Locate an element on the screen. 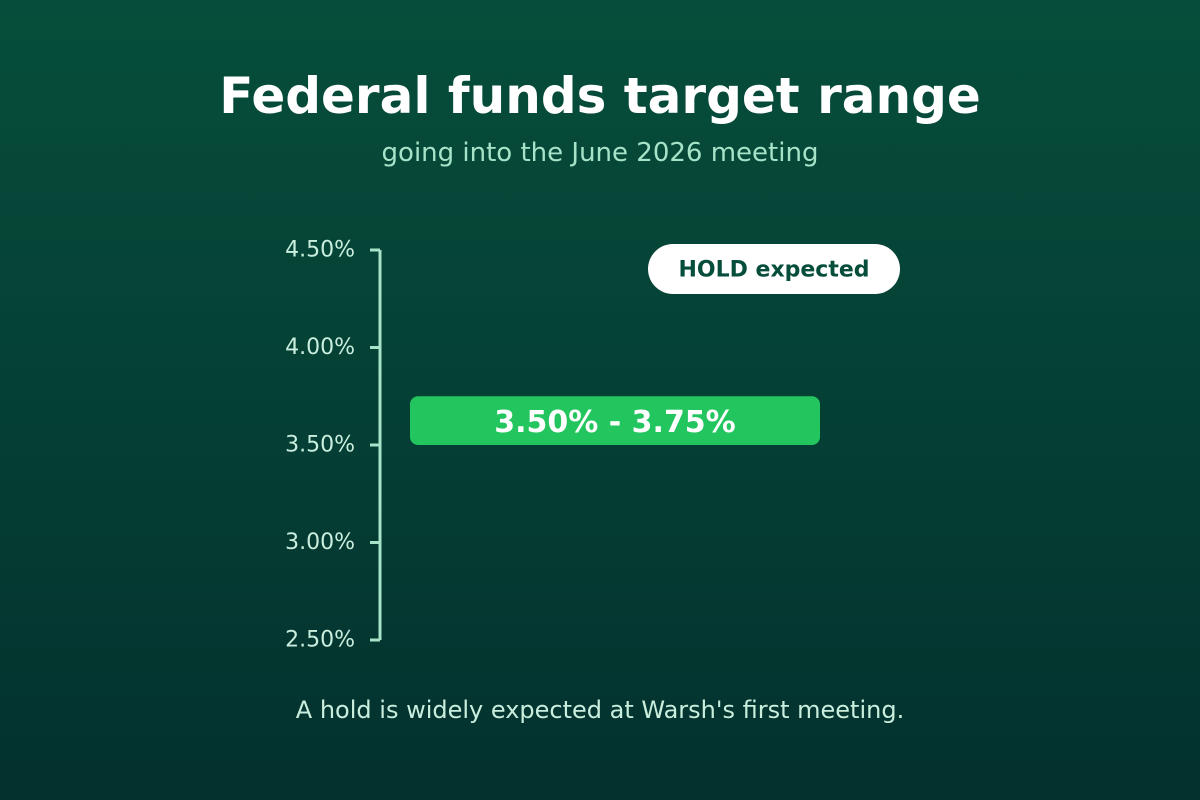  y-axis-ticks: 4.50% 4.00% 3.50% 3.00% 2.50% is located at coordinates (332, 445).